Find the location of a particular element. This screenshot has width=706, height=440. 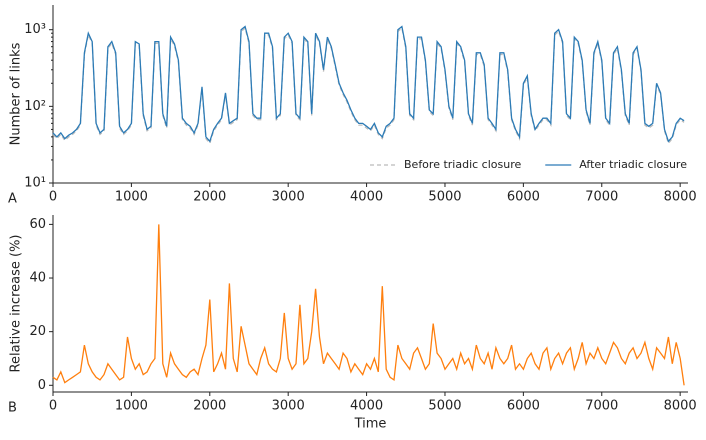

y-tick-label: 40 is located at coordinates (37, 278).